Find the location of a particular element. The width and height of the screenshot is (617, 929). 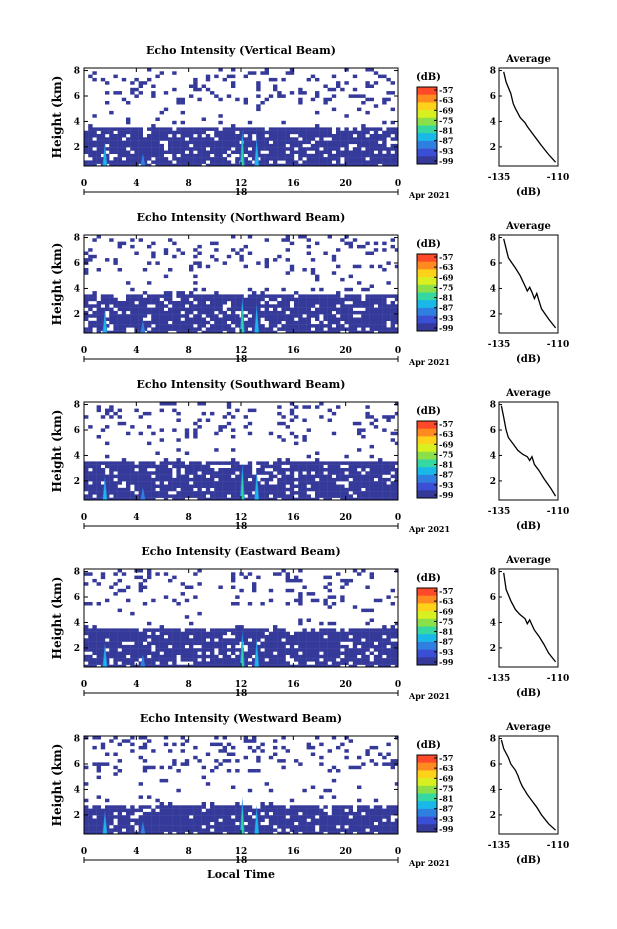

colorbar-tick-label: -63 is located at coordinates (446, 434).